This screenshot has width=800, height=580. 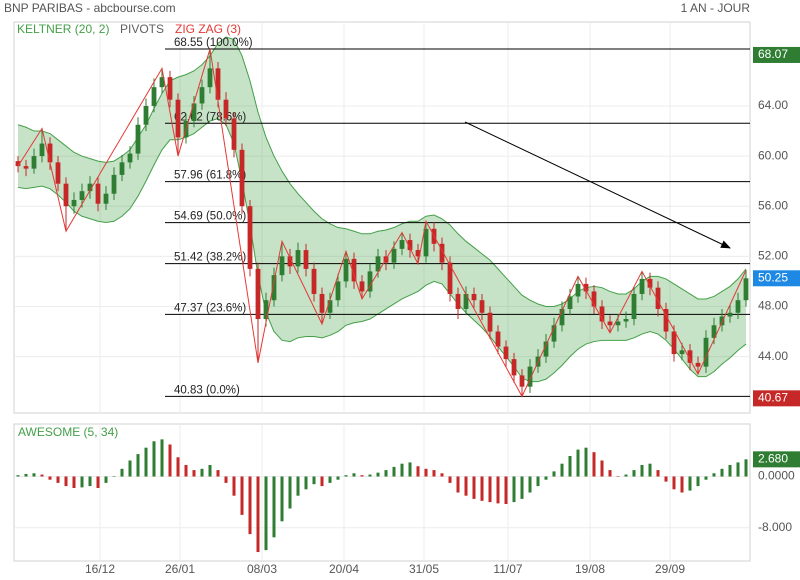 I want to click on y-tick-label: -8.000, so click(x=775, y=527).